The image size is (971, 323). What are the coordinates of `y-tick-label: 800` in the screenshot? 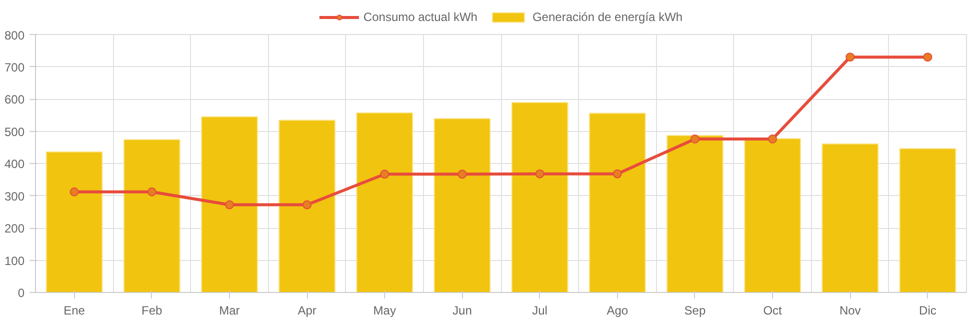 It's located at (14, 35).